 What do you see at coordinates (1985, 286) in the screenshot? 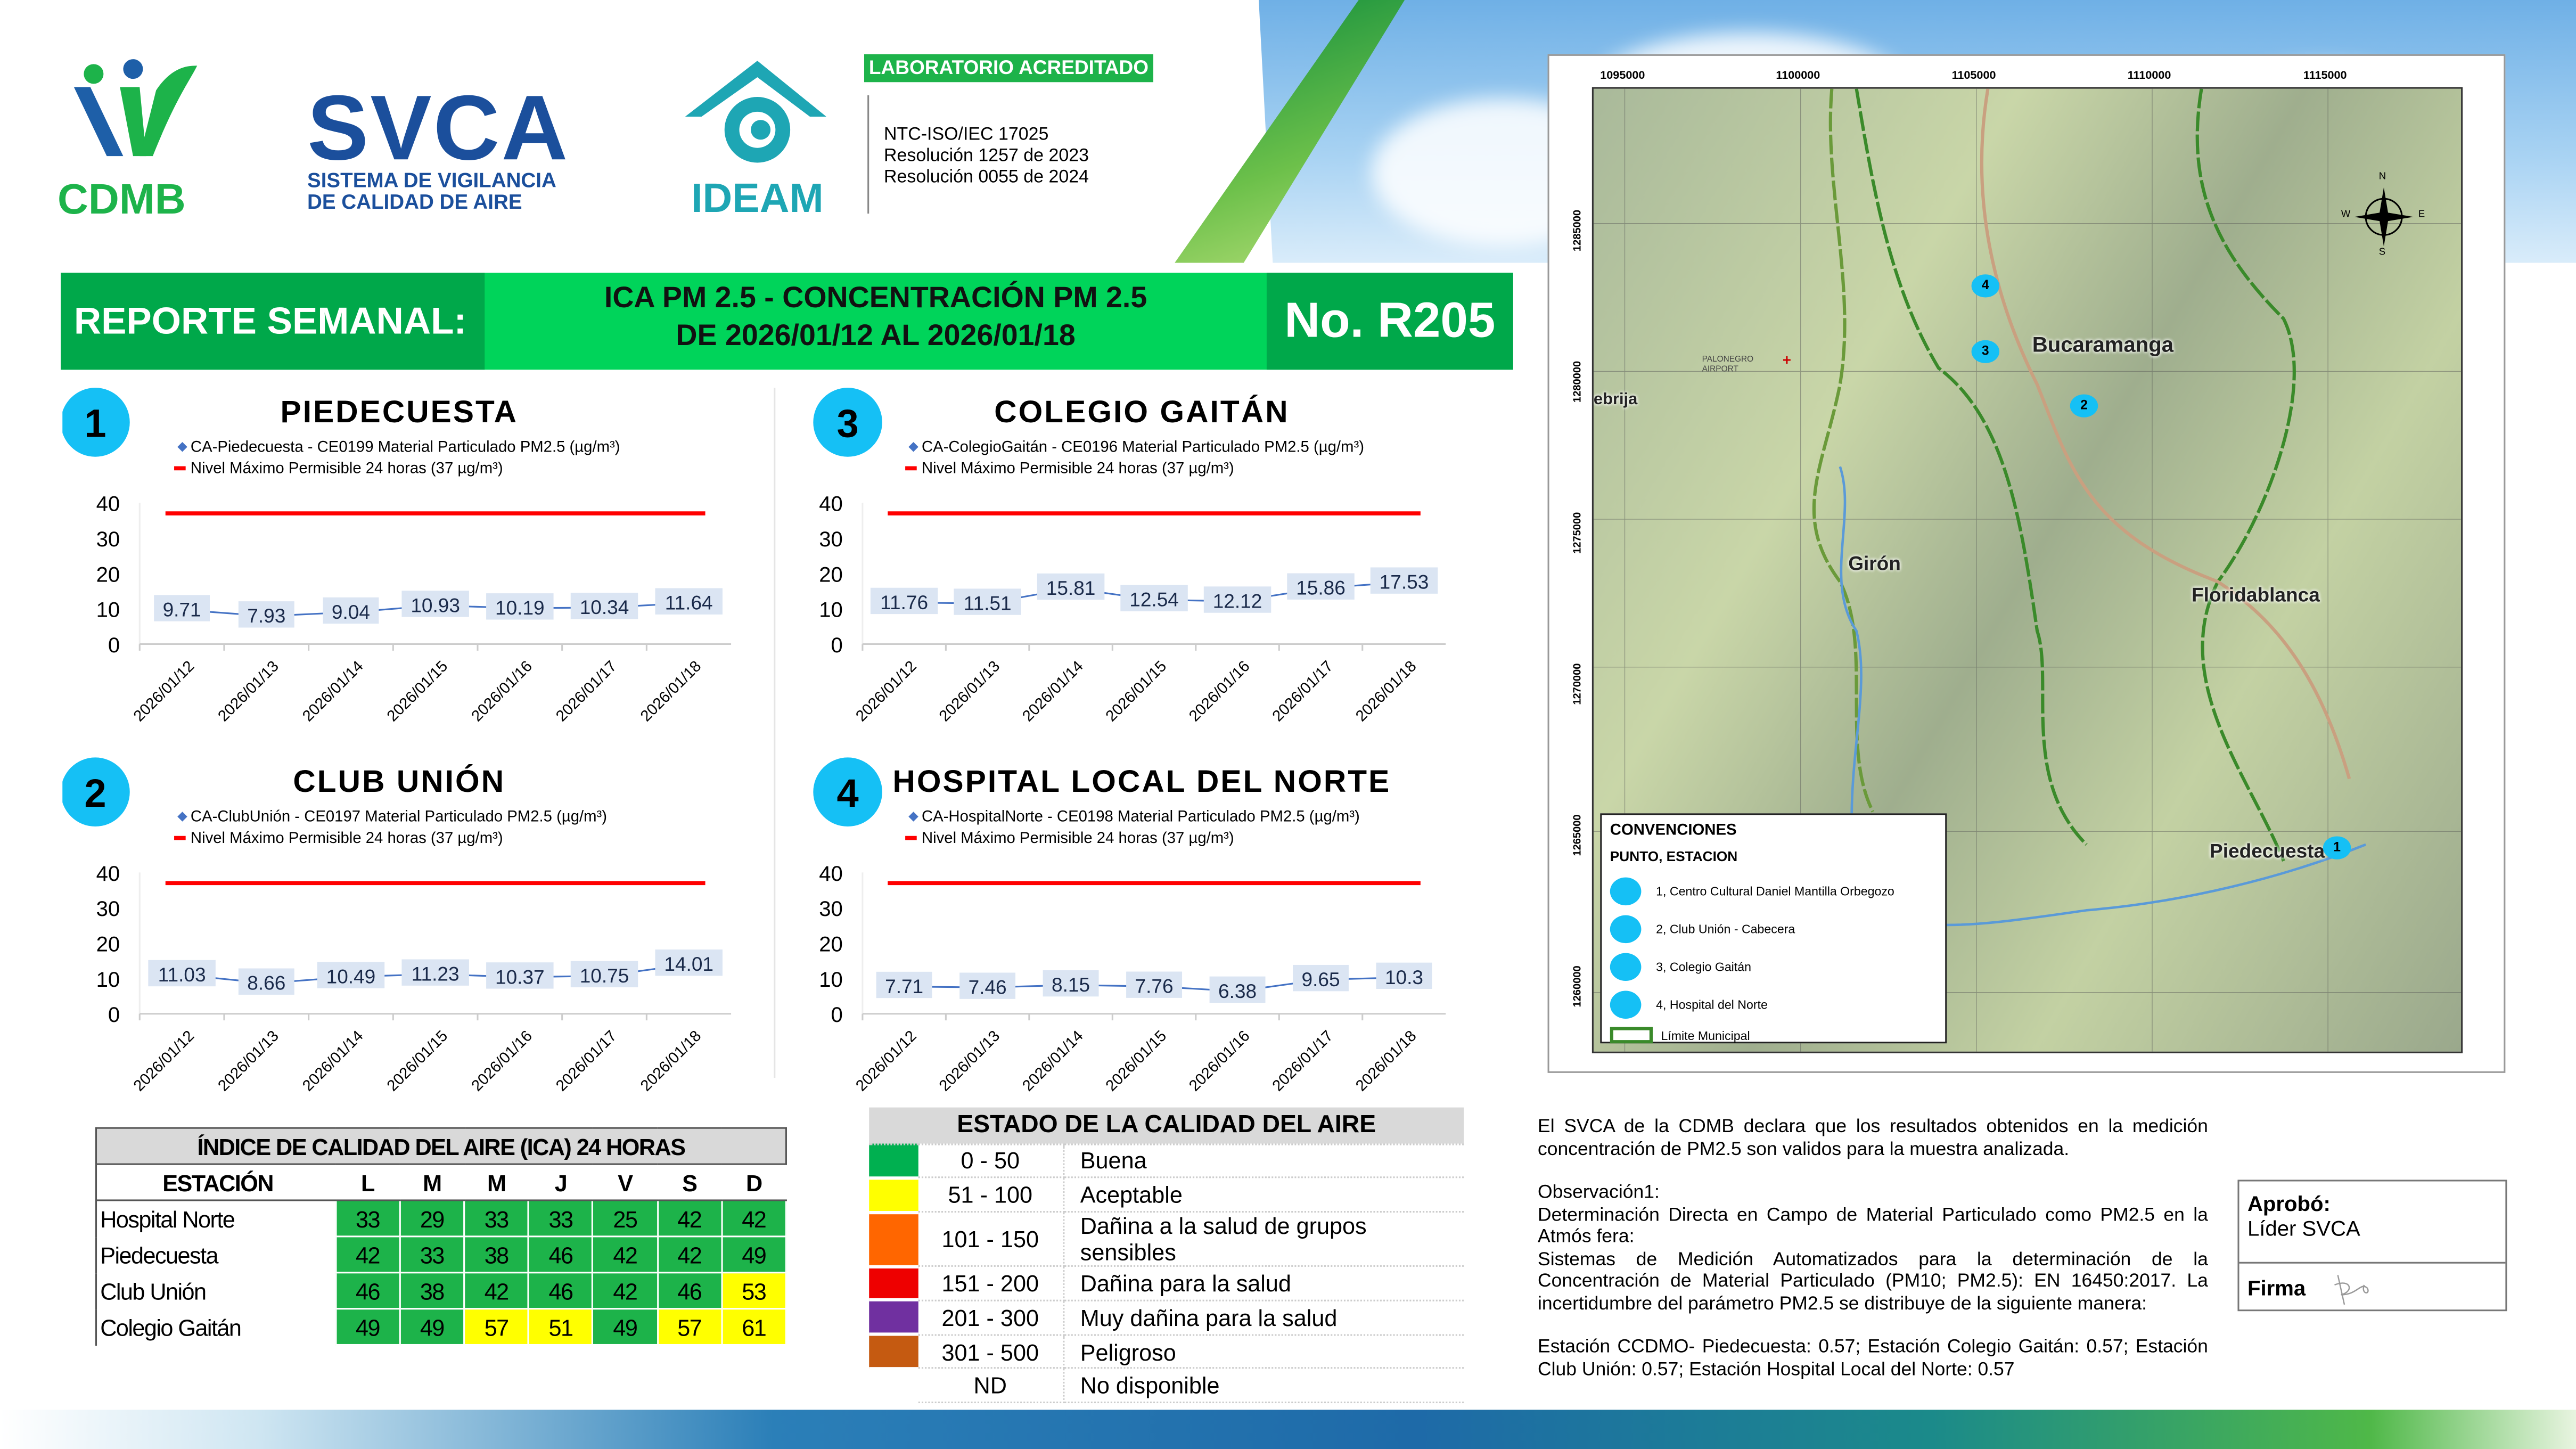
I see `station-marker-4: 4` at bounding box center [1985, 286].